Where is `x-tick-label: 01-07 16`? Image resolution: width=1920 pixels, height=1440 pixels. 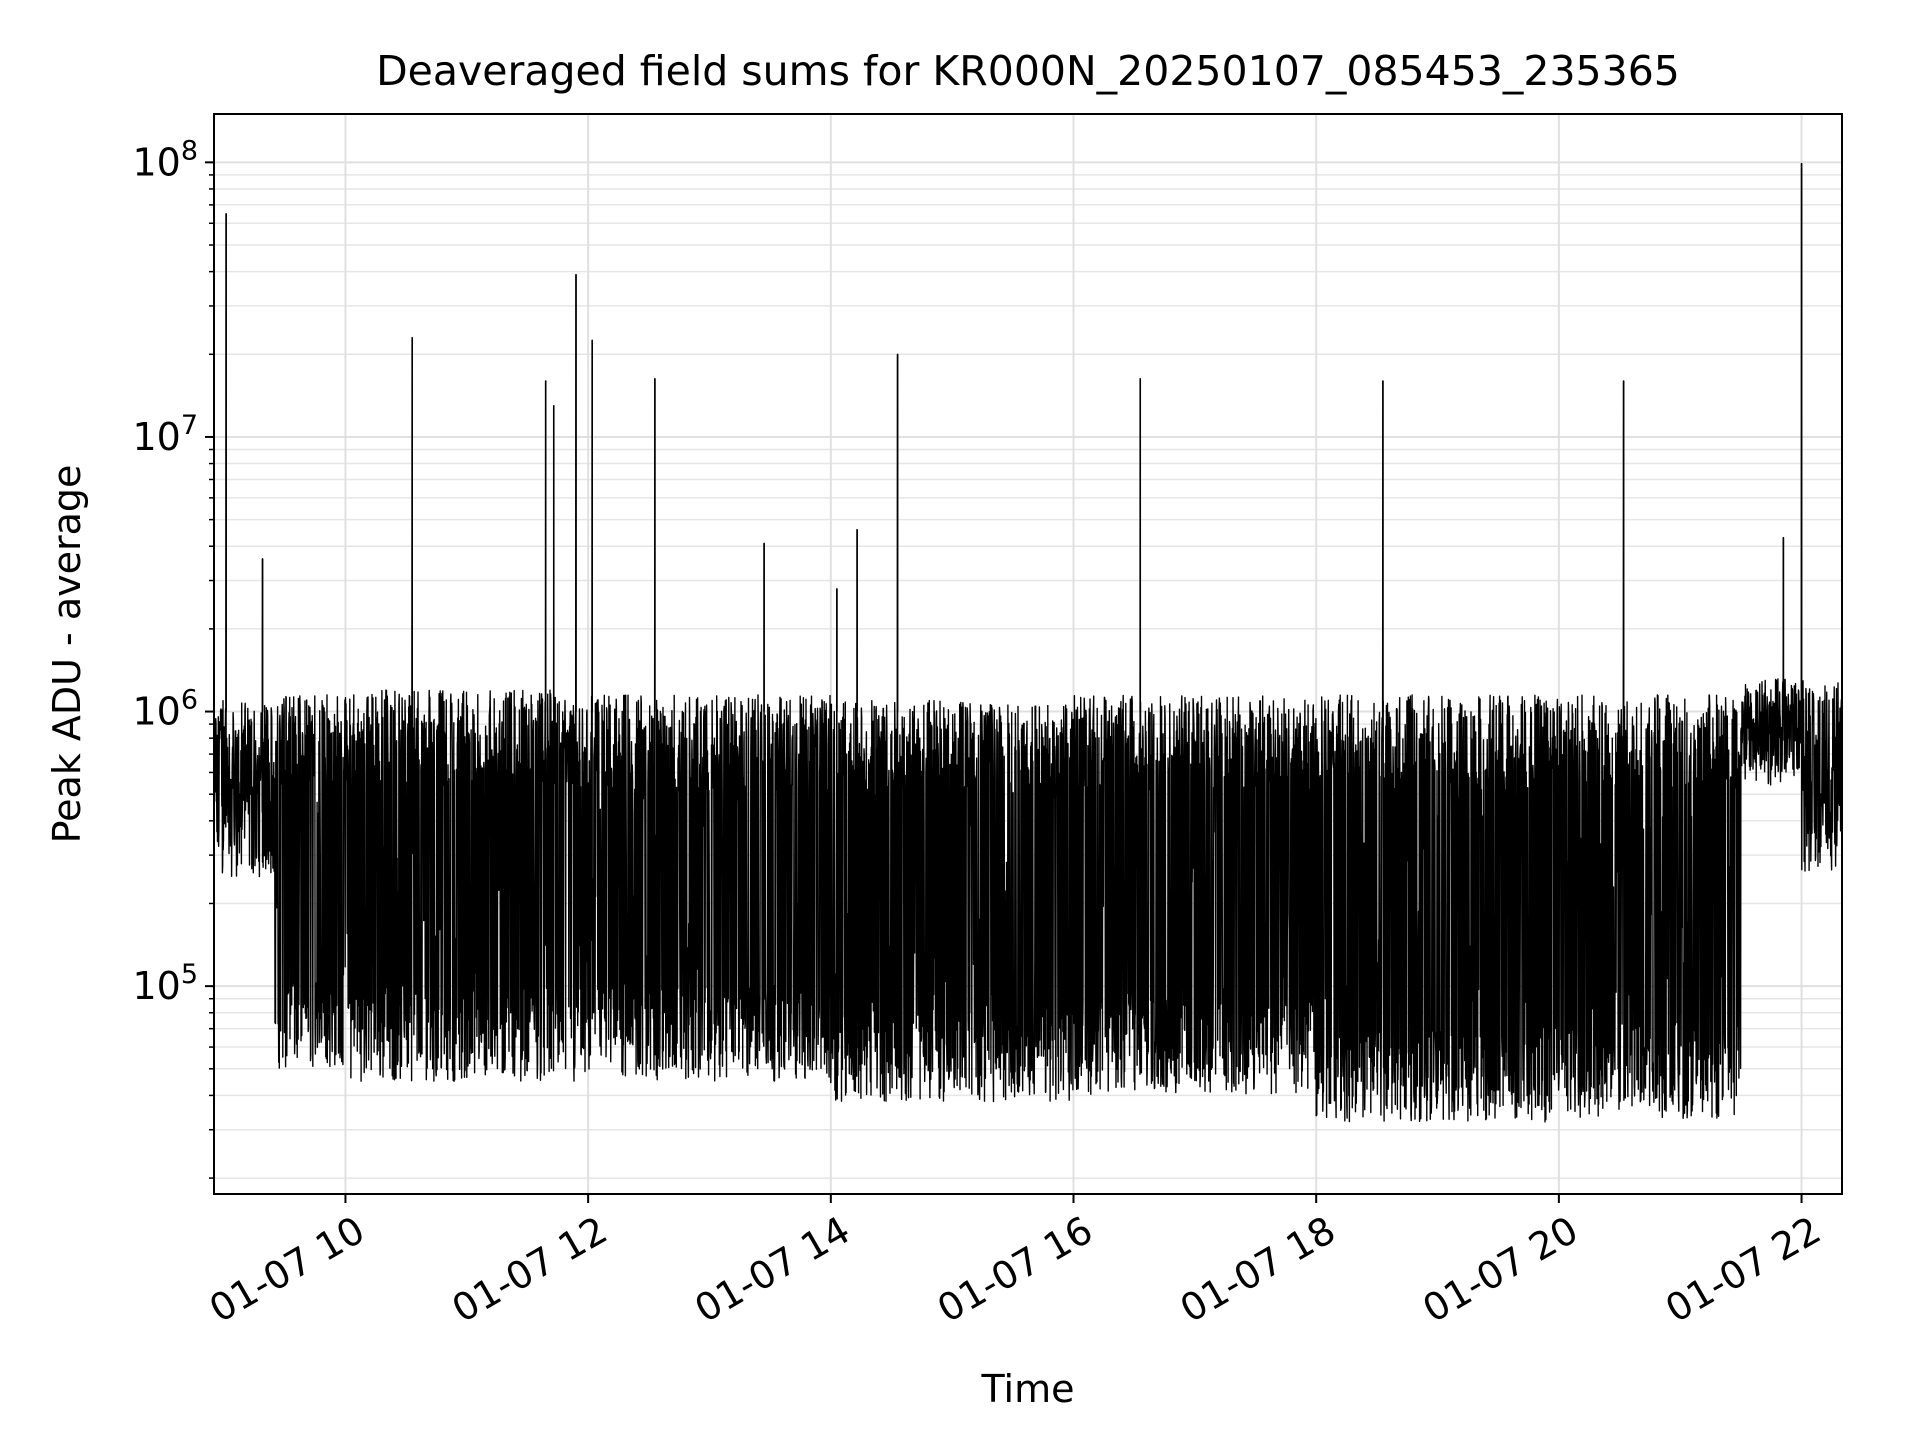 x-tick-label: 01-07 16 is located at coordinates (1015, 1270).